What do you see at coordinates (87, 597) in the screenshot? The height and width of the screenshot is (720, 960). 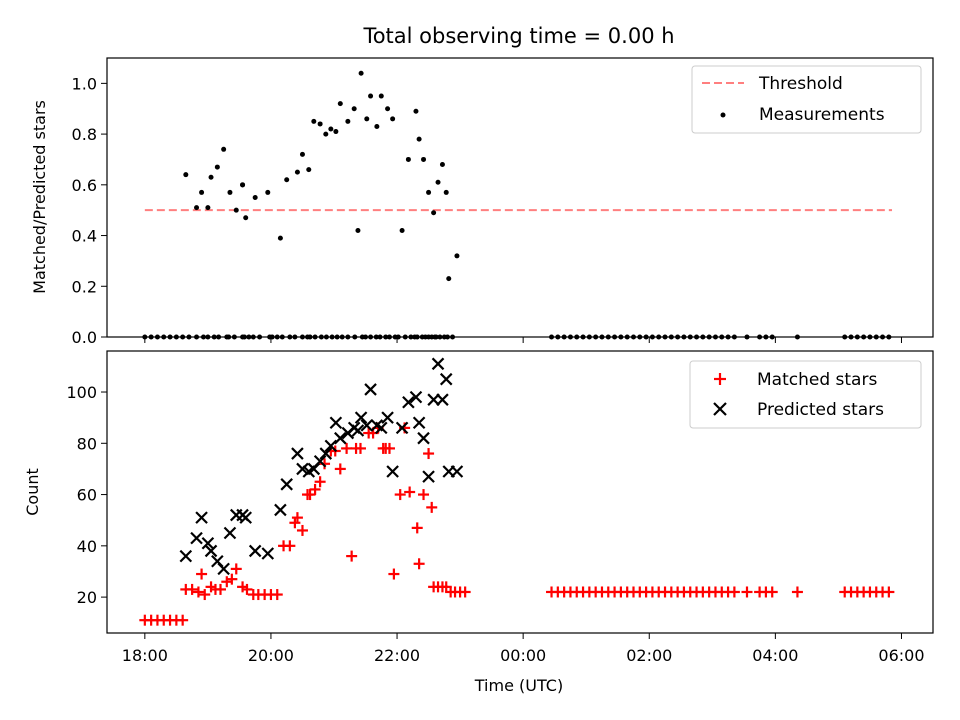 I see `bottom-y-tick-label: 20` at bounding box center [87, 597].